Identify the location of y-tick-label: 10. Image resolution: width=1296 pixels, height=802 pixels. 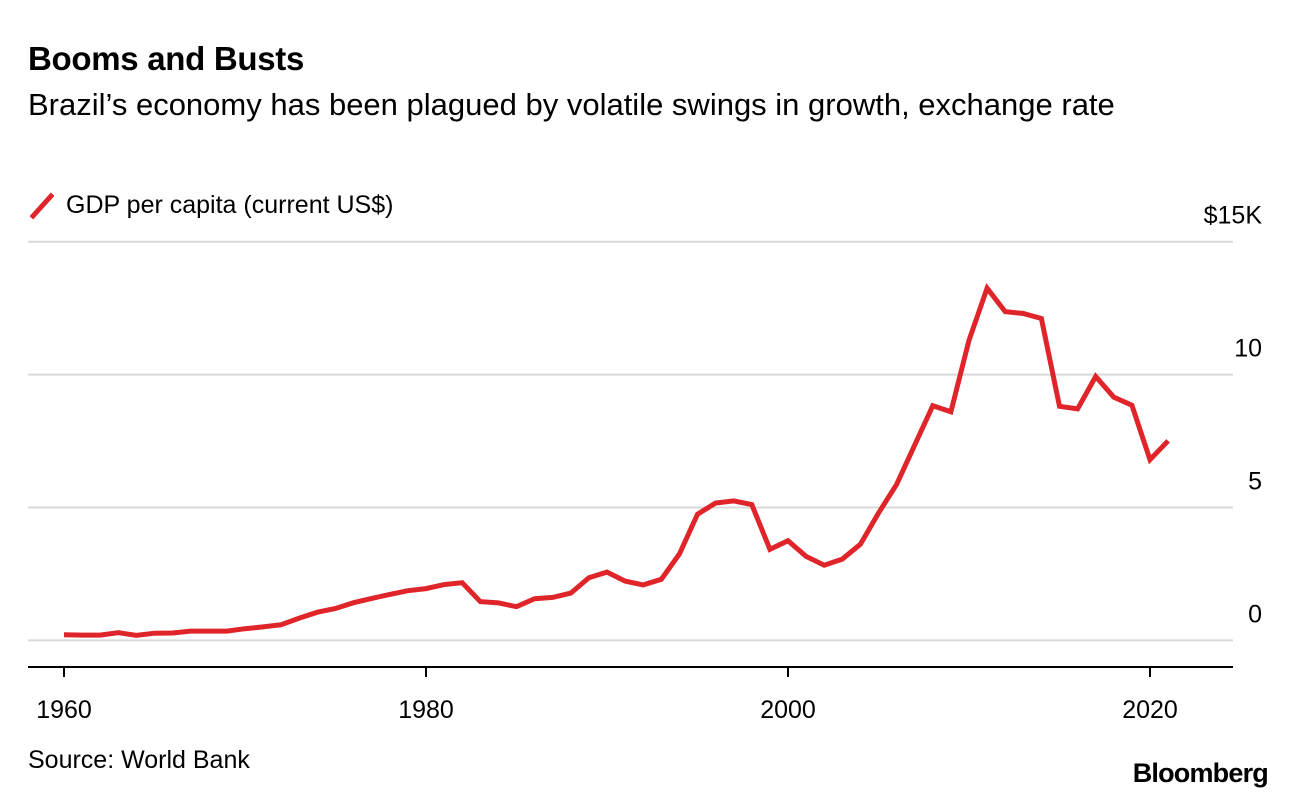
(1248, 349).